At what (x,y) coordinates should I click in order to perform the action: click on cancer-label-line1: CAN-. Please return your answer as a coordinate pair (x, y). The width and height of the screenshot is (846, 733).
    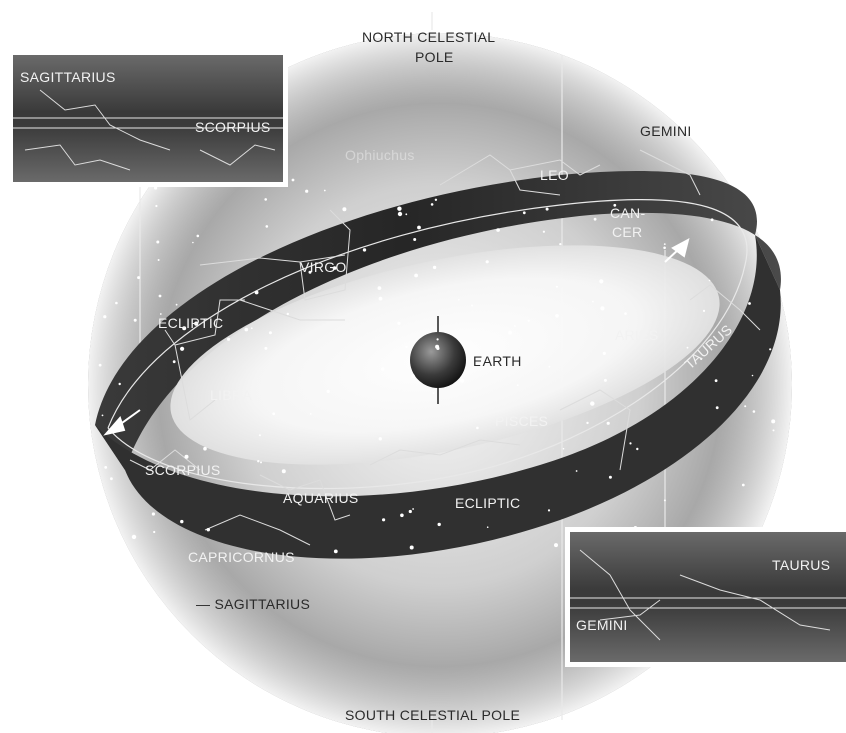
    Looking at the image, I should click on (627, 213).